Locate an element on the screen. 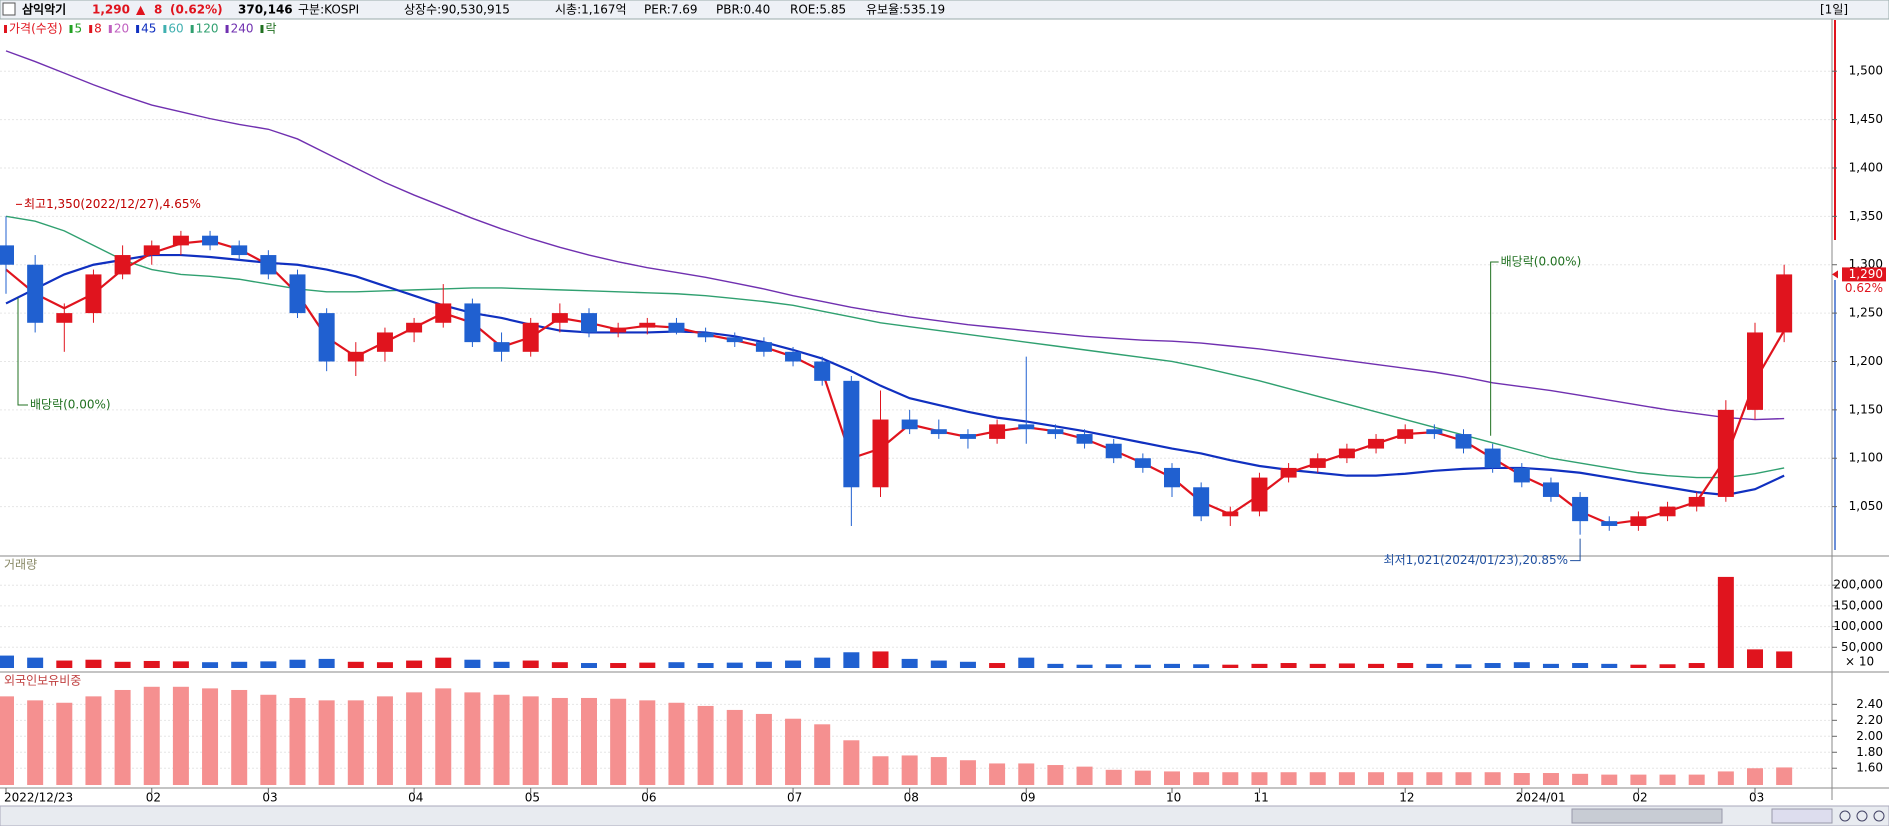 This screenshot has width=1889, height=826. x-tick-label: 04 is located at coordinates (415, 798).